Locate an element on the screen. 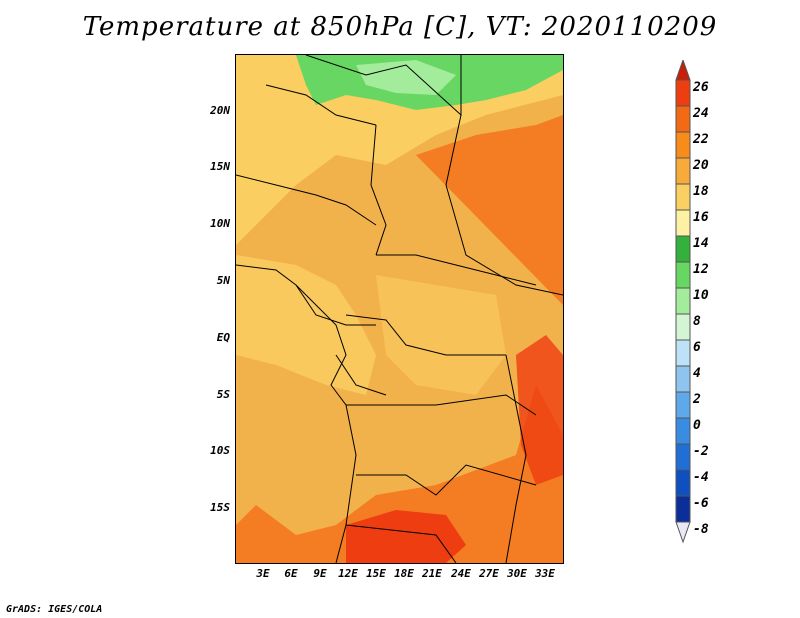  colorbar-label-18: 18 is located at coordinates (701, 191).